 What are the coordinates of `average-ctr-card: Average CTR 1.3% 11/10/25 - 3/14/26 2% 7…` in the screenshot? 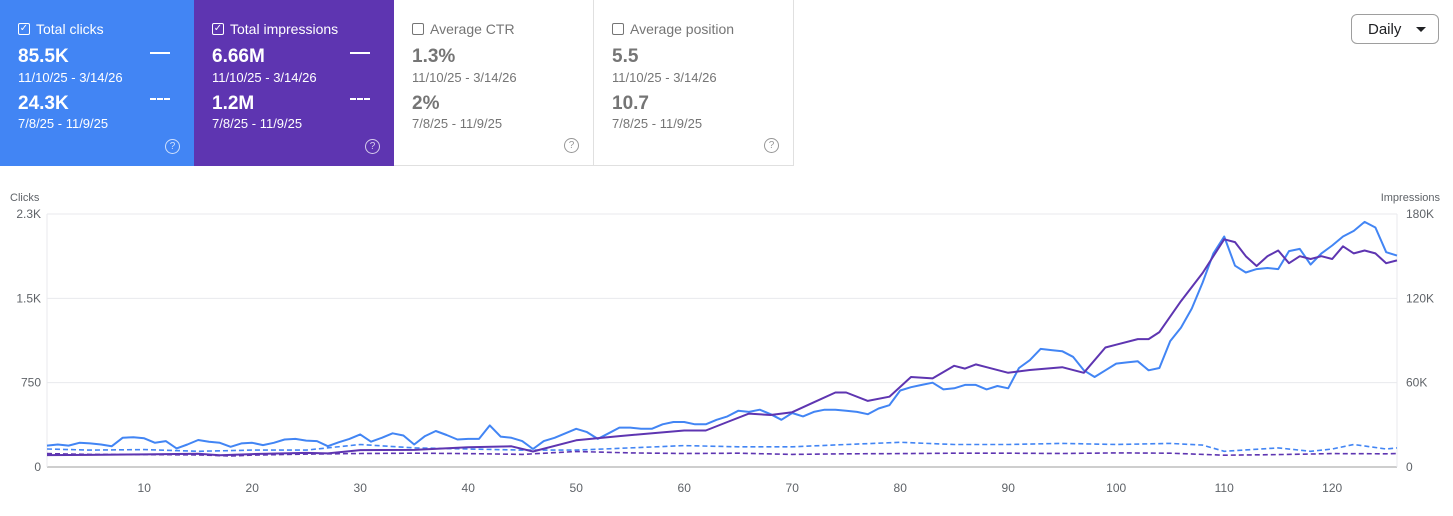 It's located at (494, 83).